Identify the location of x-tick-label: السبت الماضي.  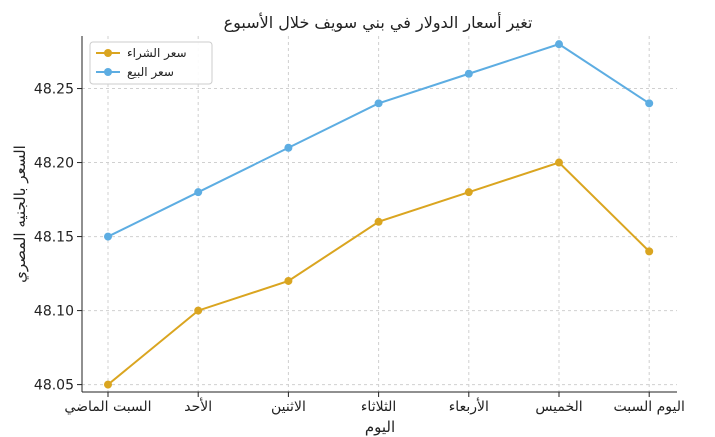
(107, 407).